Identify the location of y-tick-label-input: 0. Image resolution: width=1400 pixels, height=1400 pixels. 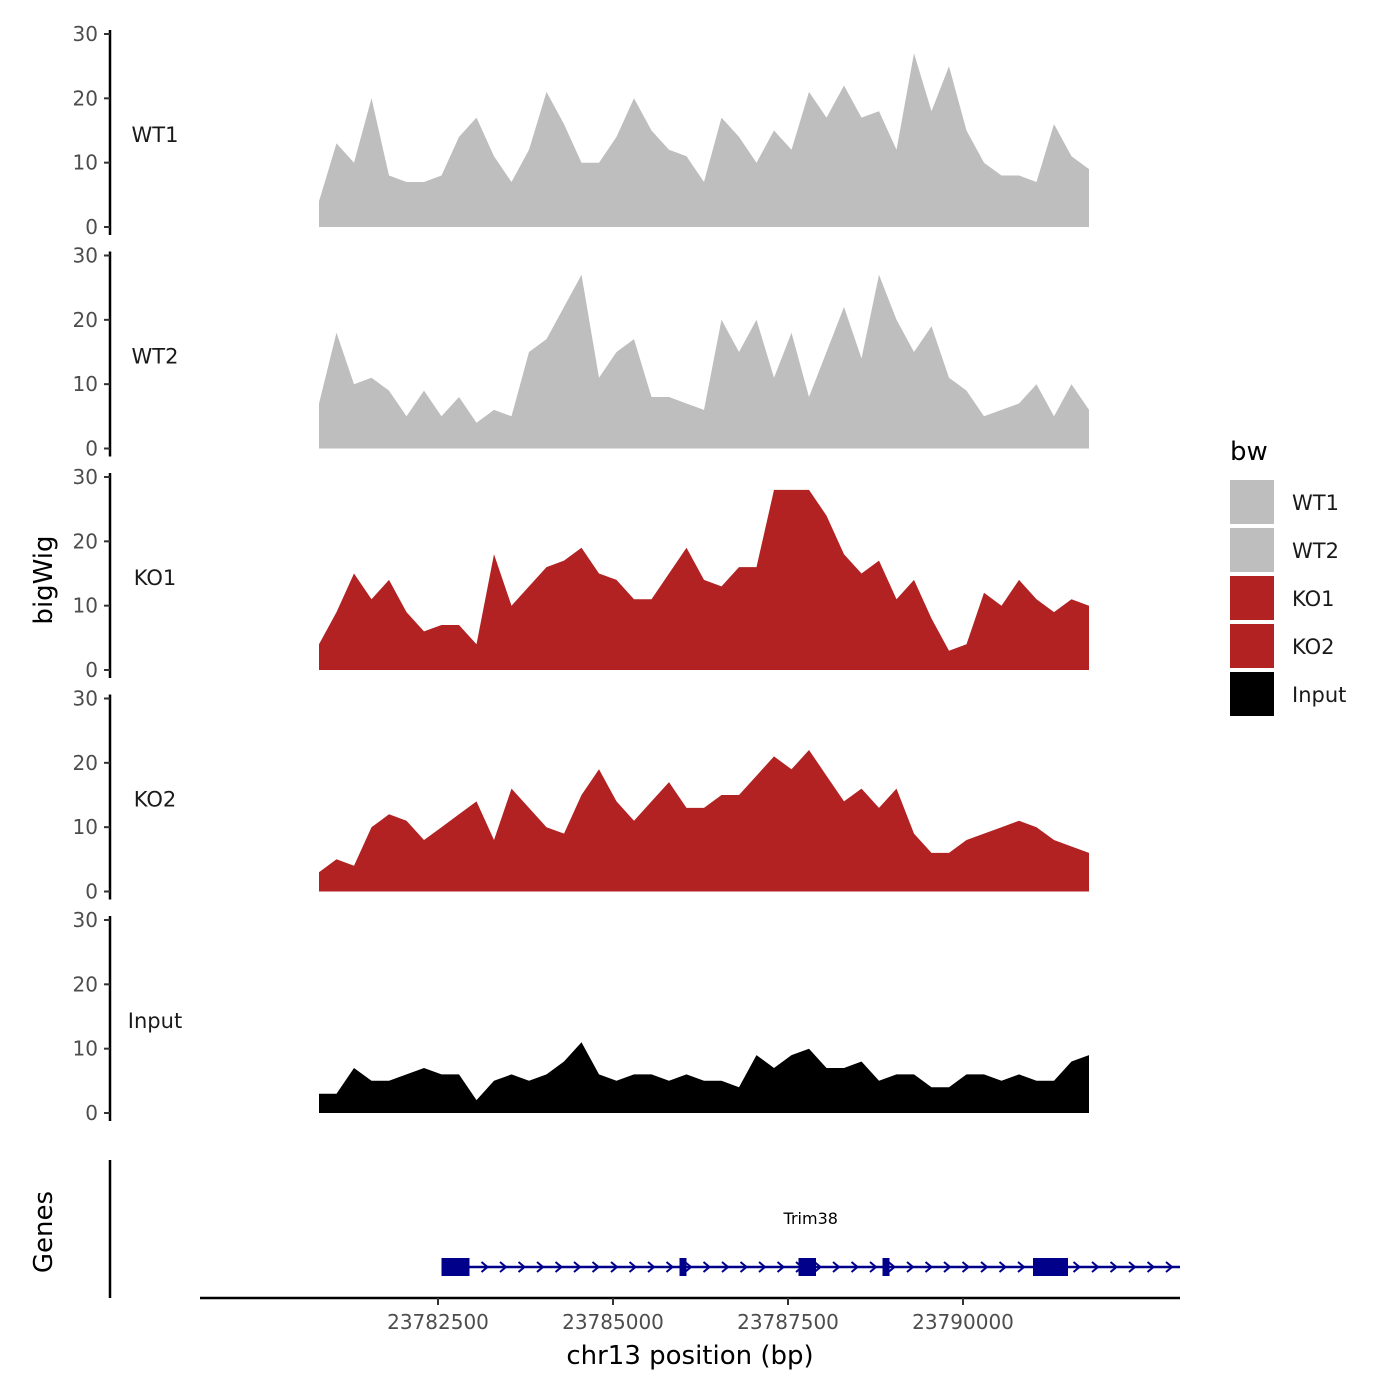
(91, 1113).